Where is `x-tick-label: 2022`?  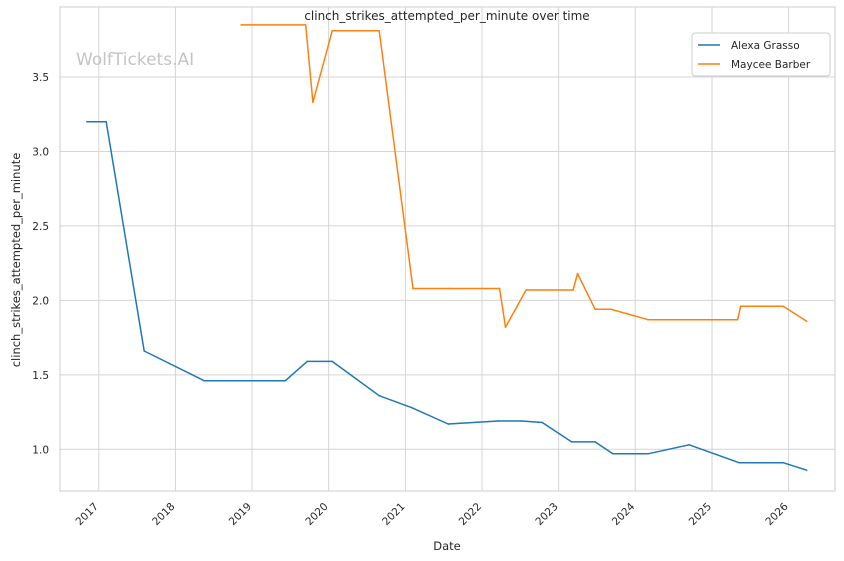 x-tick-label: 2022 is located at coordinates (470, 514).